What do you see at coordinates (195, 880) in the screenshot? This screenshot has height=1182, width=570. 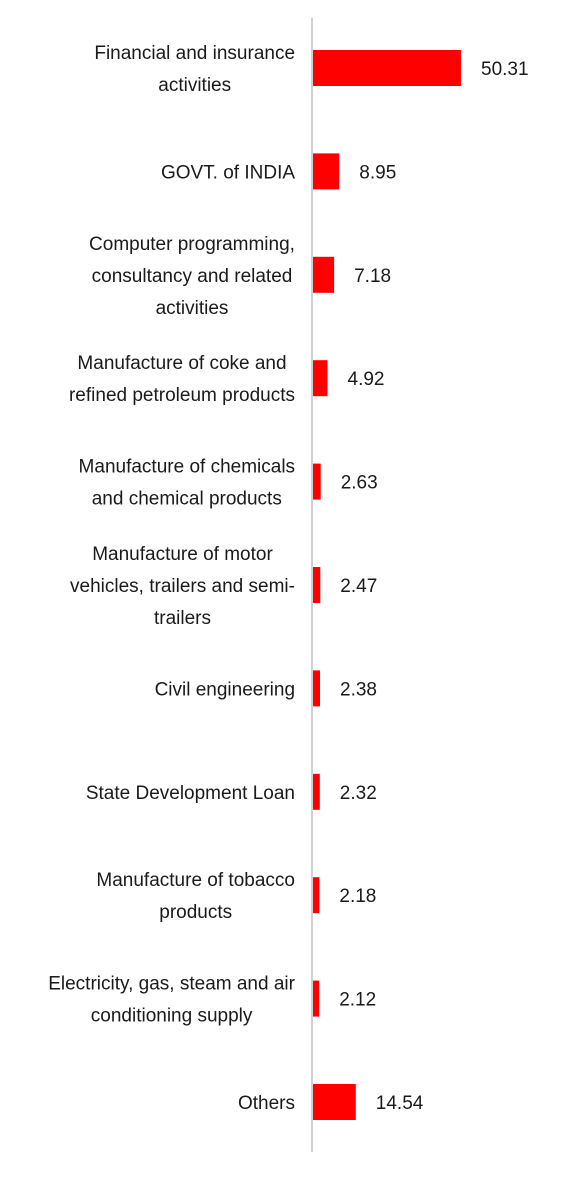 I see `category-label-line: Manufacture of tobacco` at bounding box center [195, 880].